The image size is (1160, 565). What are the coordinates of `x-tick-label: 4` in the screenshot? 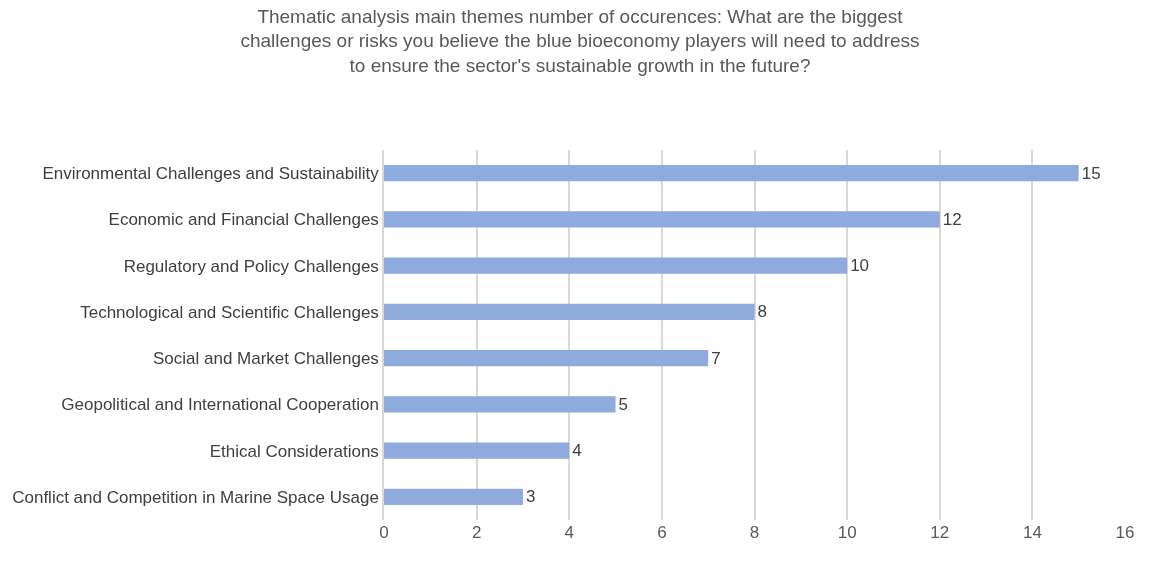 It's located at (569, 532).